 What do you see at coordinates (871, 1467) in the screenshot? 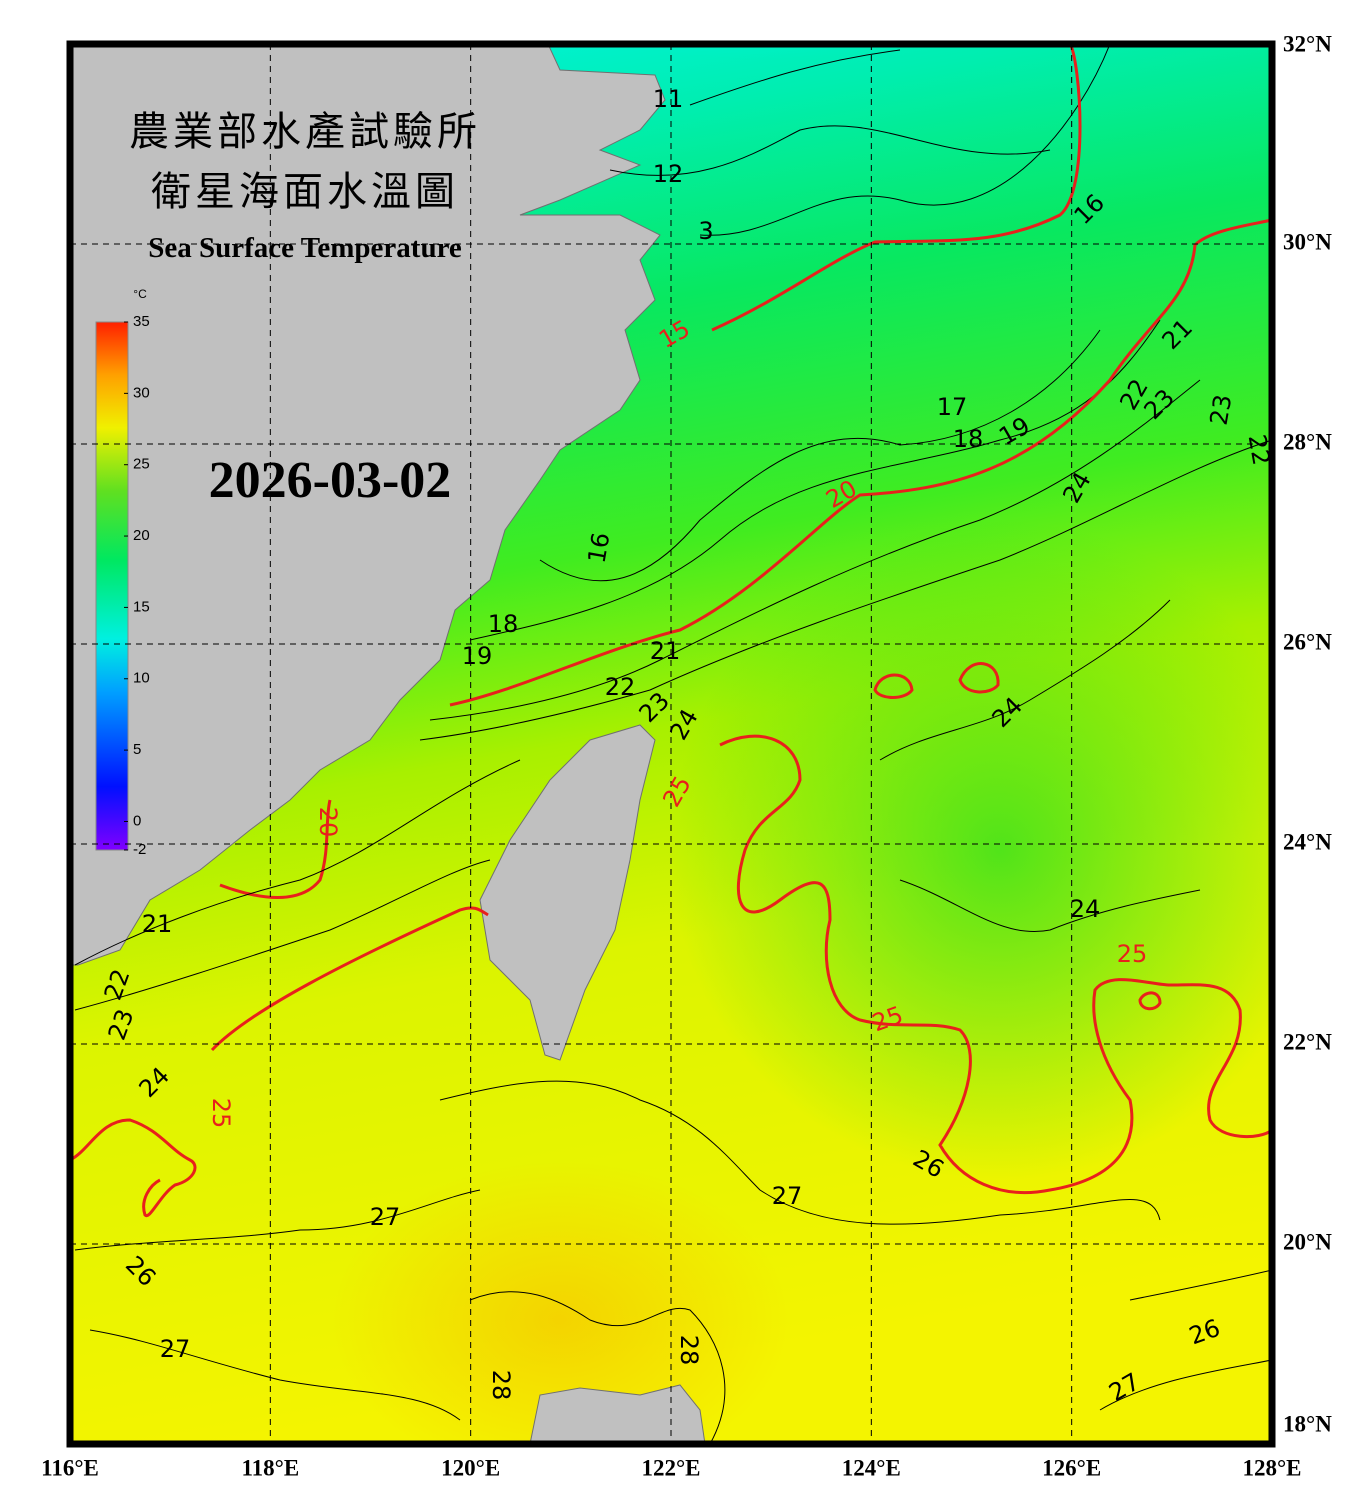
I see `lon-tick-label: 124°E` at bounding box center [871, 1467].